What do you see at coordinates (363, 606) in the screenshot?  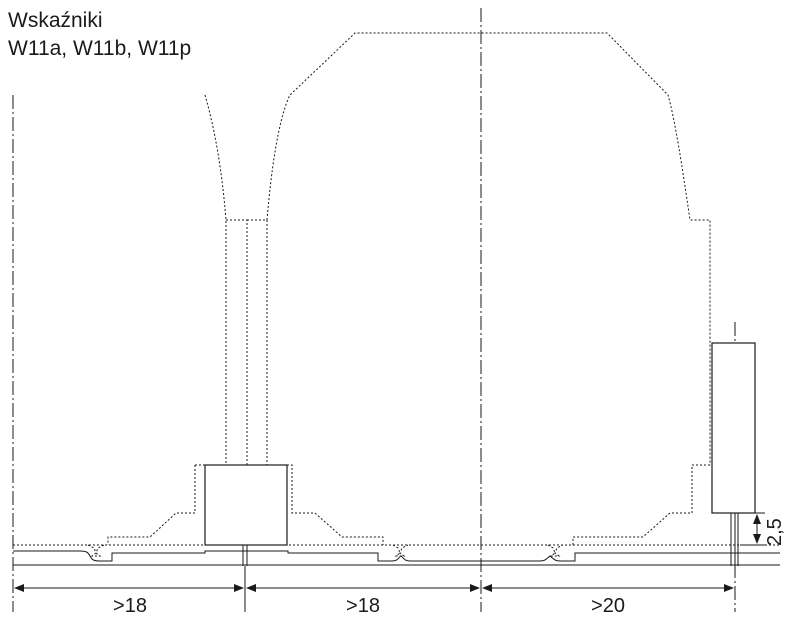 I see `spacing-middle-label: >18` at bounding box center [363, 606].